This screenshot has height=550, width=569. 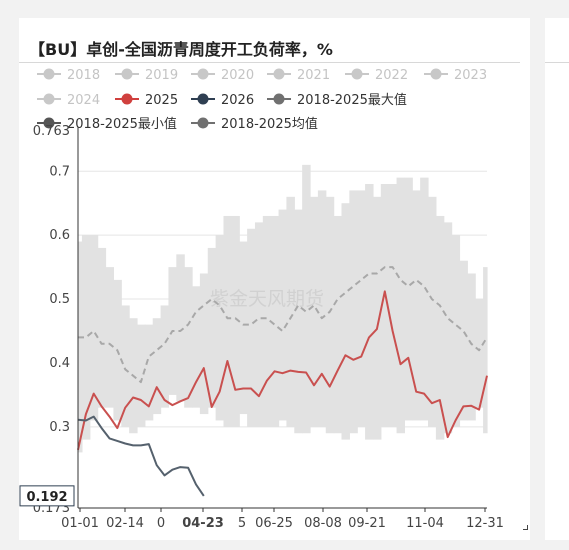 I want to click on x-tick-label: 02-14, so click(x=125, y=523).